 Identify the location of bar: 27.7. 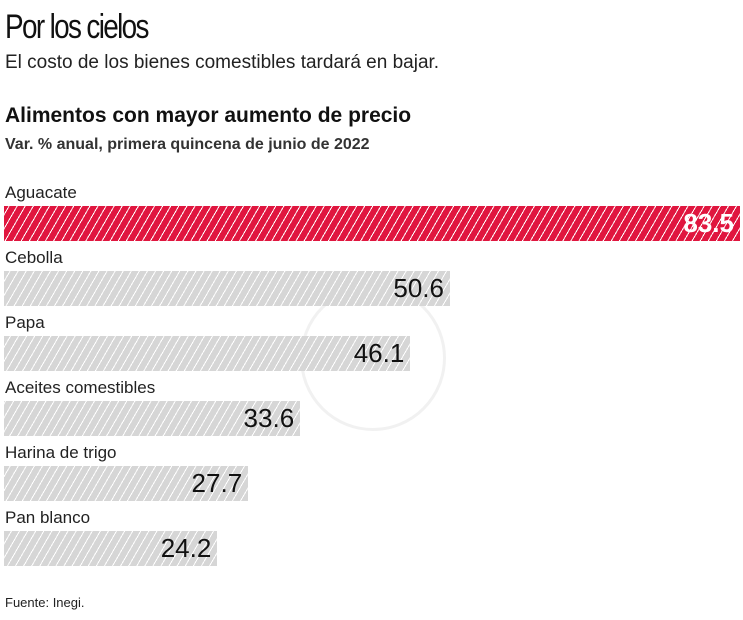
(126, 483).